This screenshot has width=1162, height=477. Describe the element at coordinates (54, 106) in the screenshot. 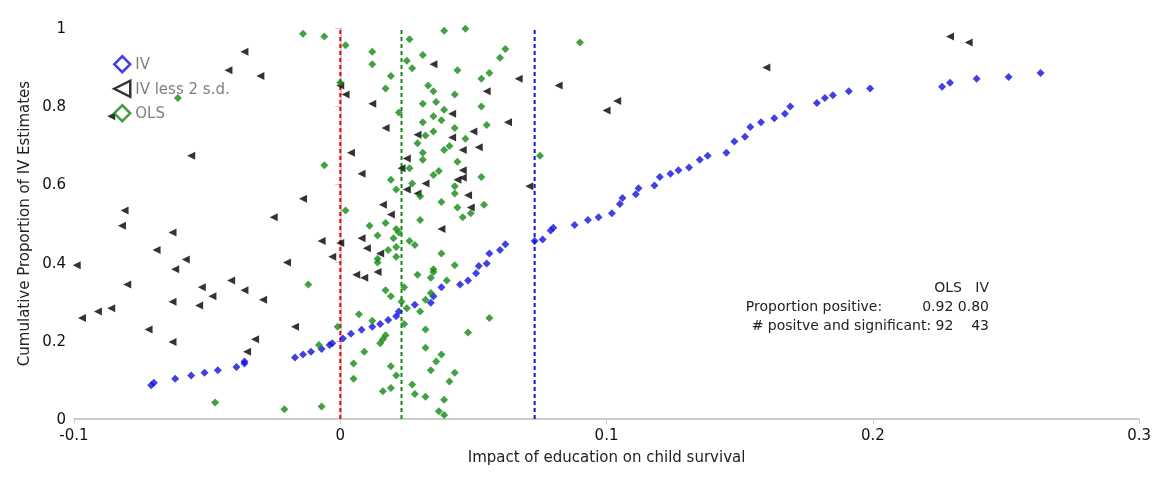

I see `y-tick-label: 0.8` at that location.